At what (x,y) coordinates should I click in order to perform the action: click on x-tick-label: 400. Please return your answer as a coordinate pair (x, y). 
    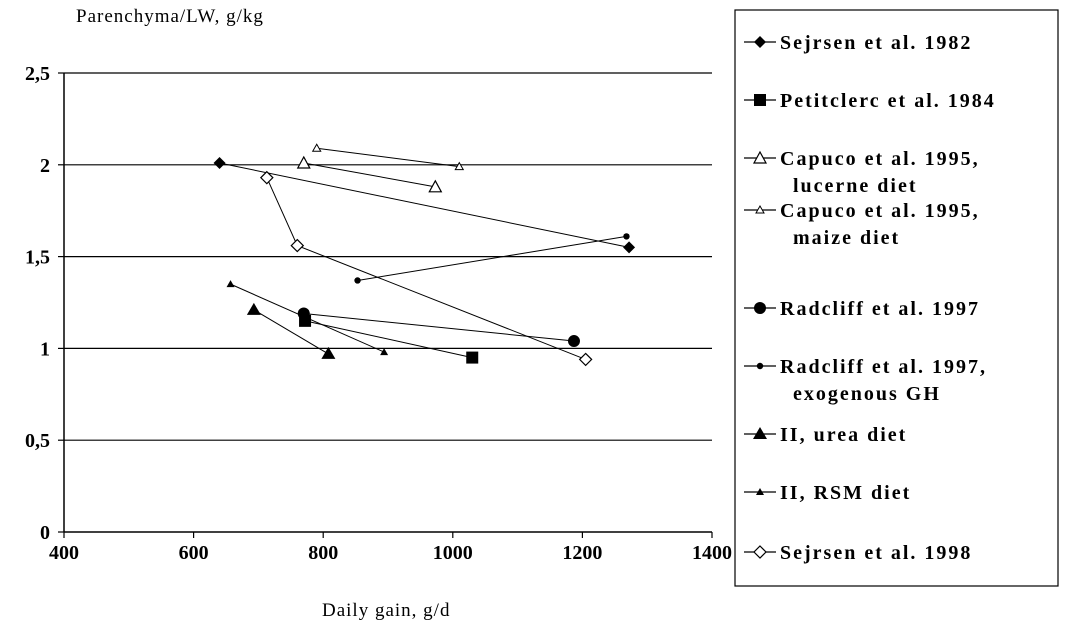
    Looking at the image, I should click on (64, 553).